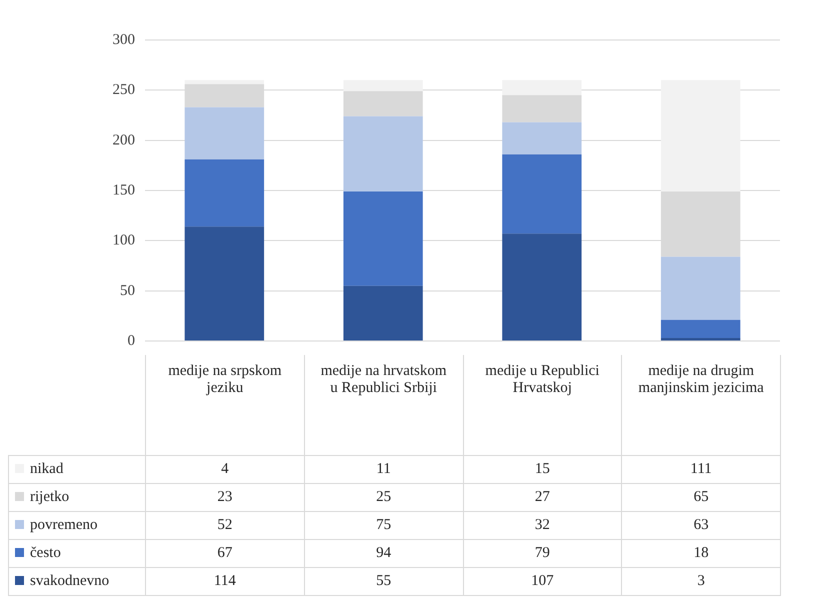 The width and height of the screenshot is (821, 598). Describe the element at coordinates (77, 469) in the screenshot. I see `legend-label: nikad` at that location.